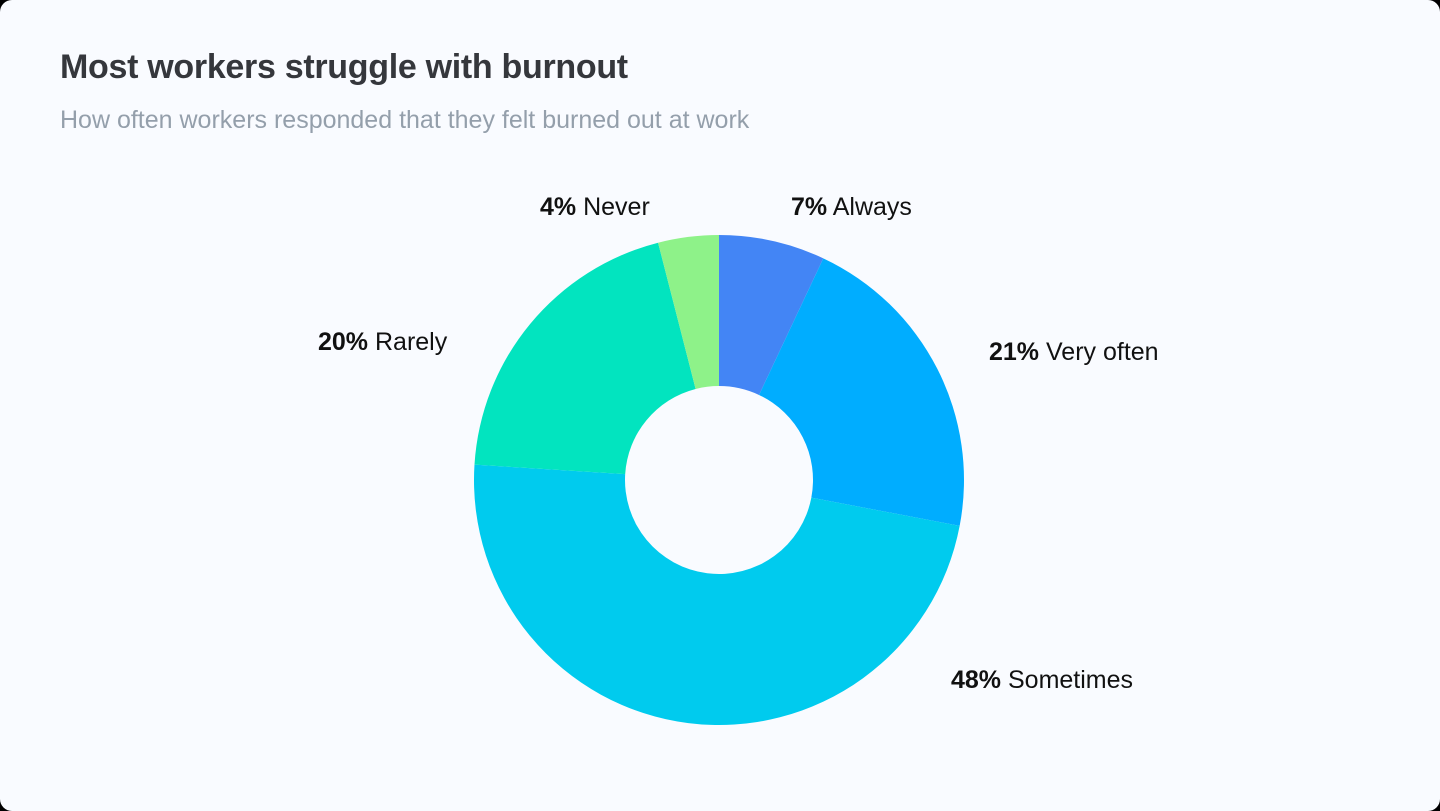 This screenshot has height=811, width=1440. I want to click on donut-slice-sometimes, so click(717, 594).